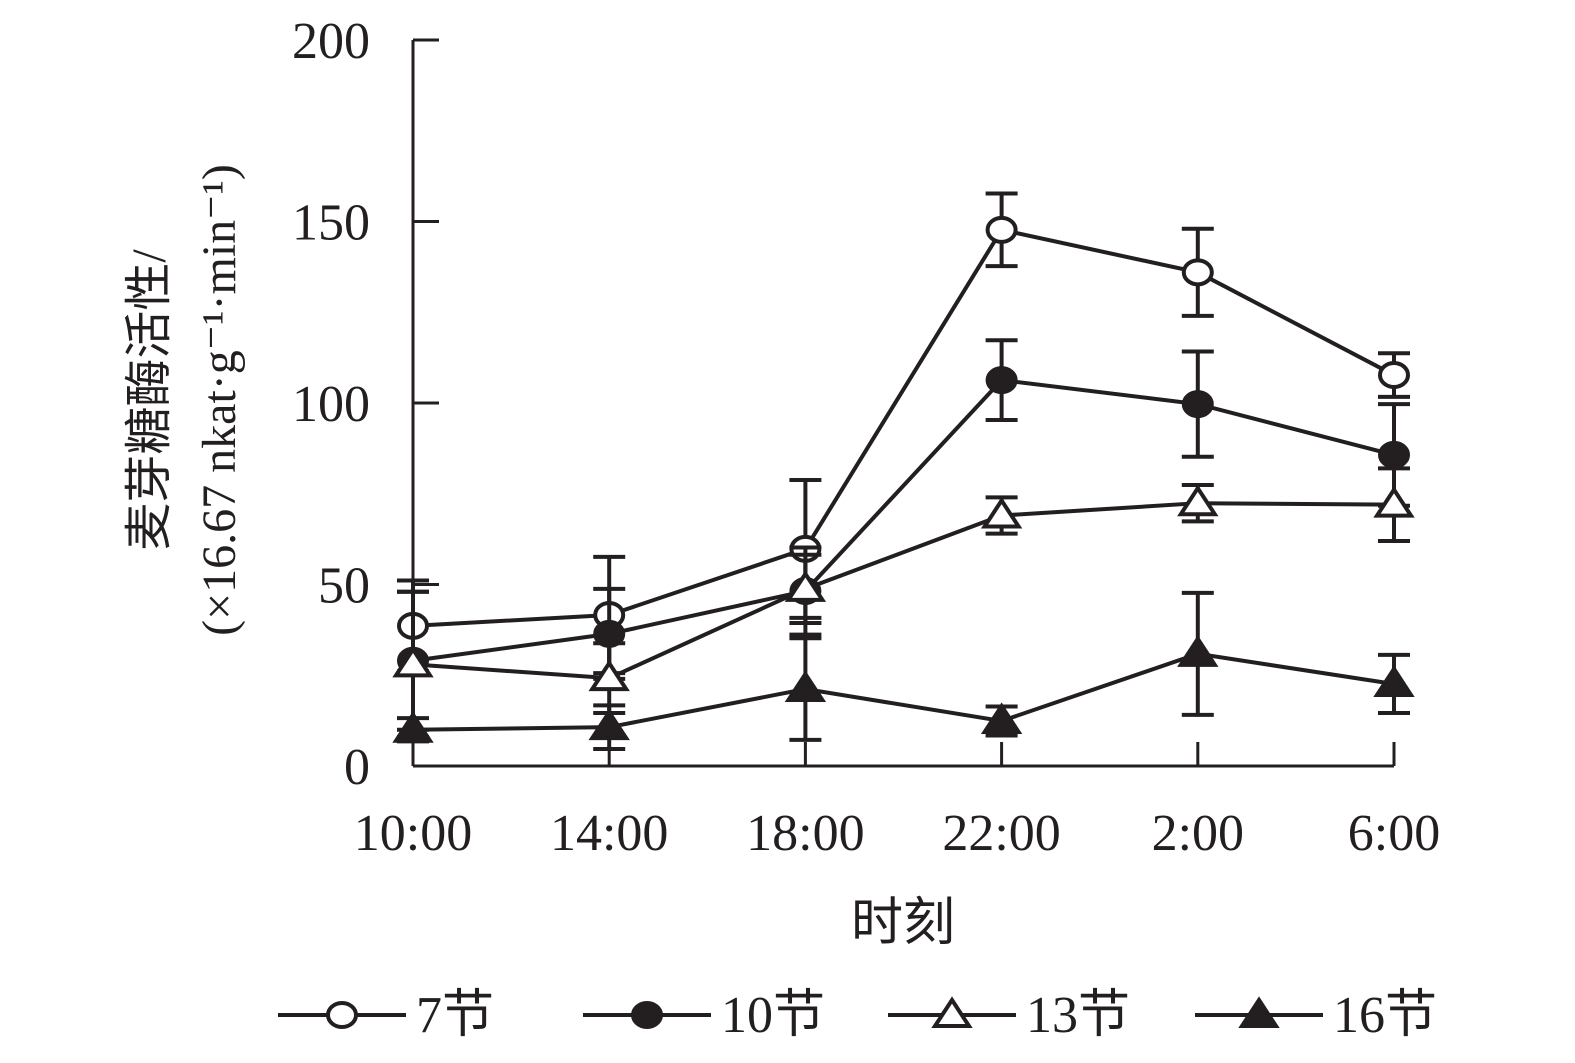 Image resolution: width=1575 pixels, height=1063 pixels. Describe the element at coordinates (413, 833) in the screenshot. I see `x-tick-label: 10:00` at that location.